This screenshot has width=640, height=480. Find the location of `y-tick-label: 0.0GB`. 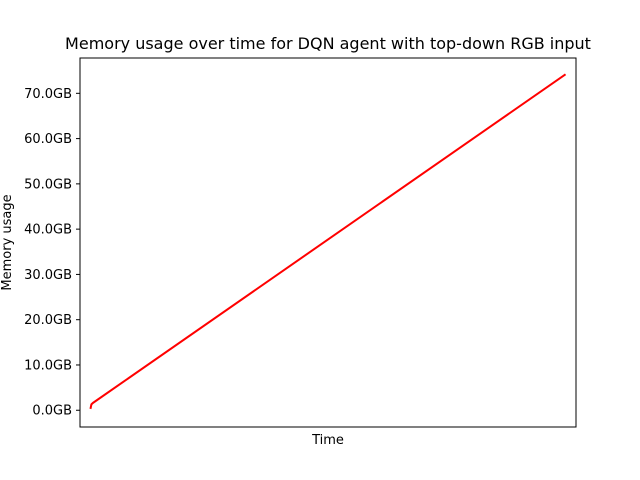

y-tick-label: 0.0GB is located at coordinates (52, 411).